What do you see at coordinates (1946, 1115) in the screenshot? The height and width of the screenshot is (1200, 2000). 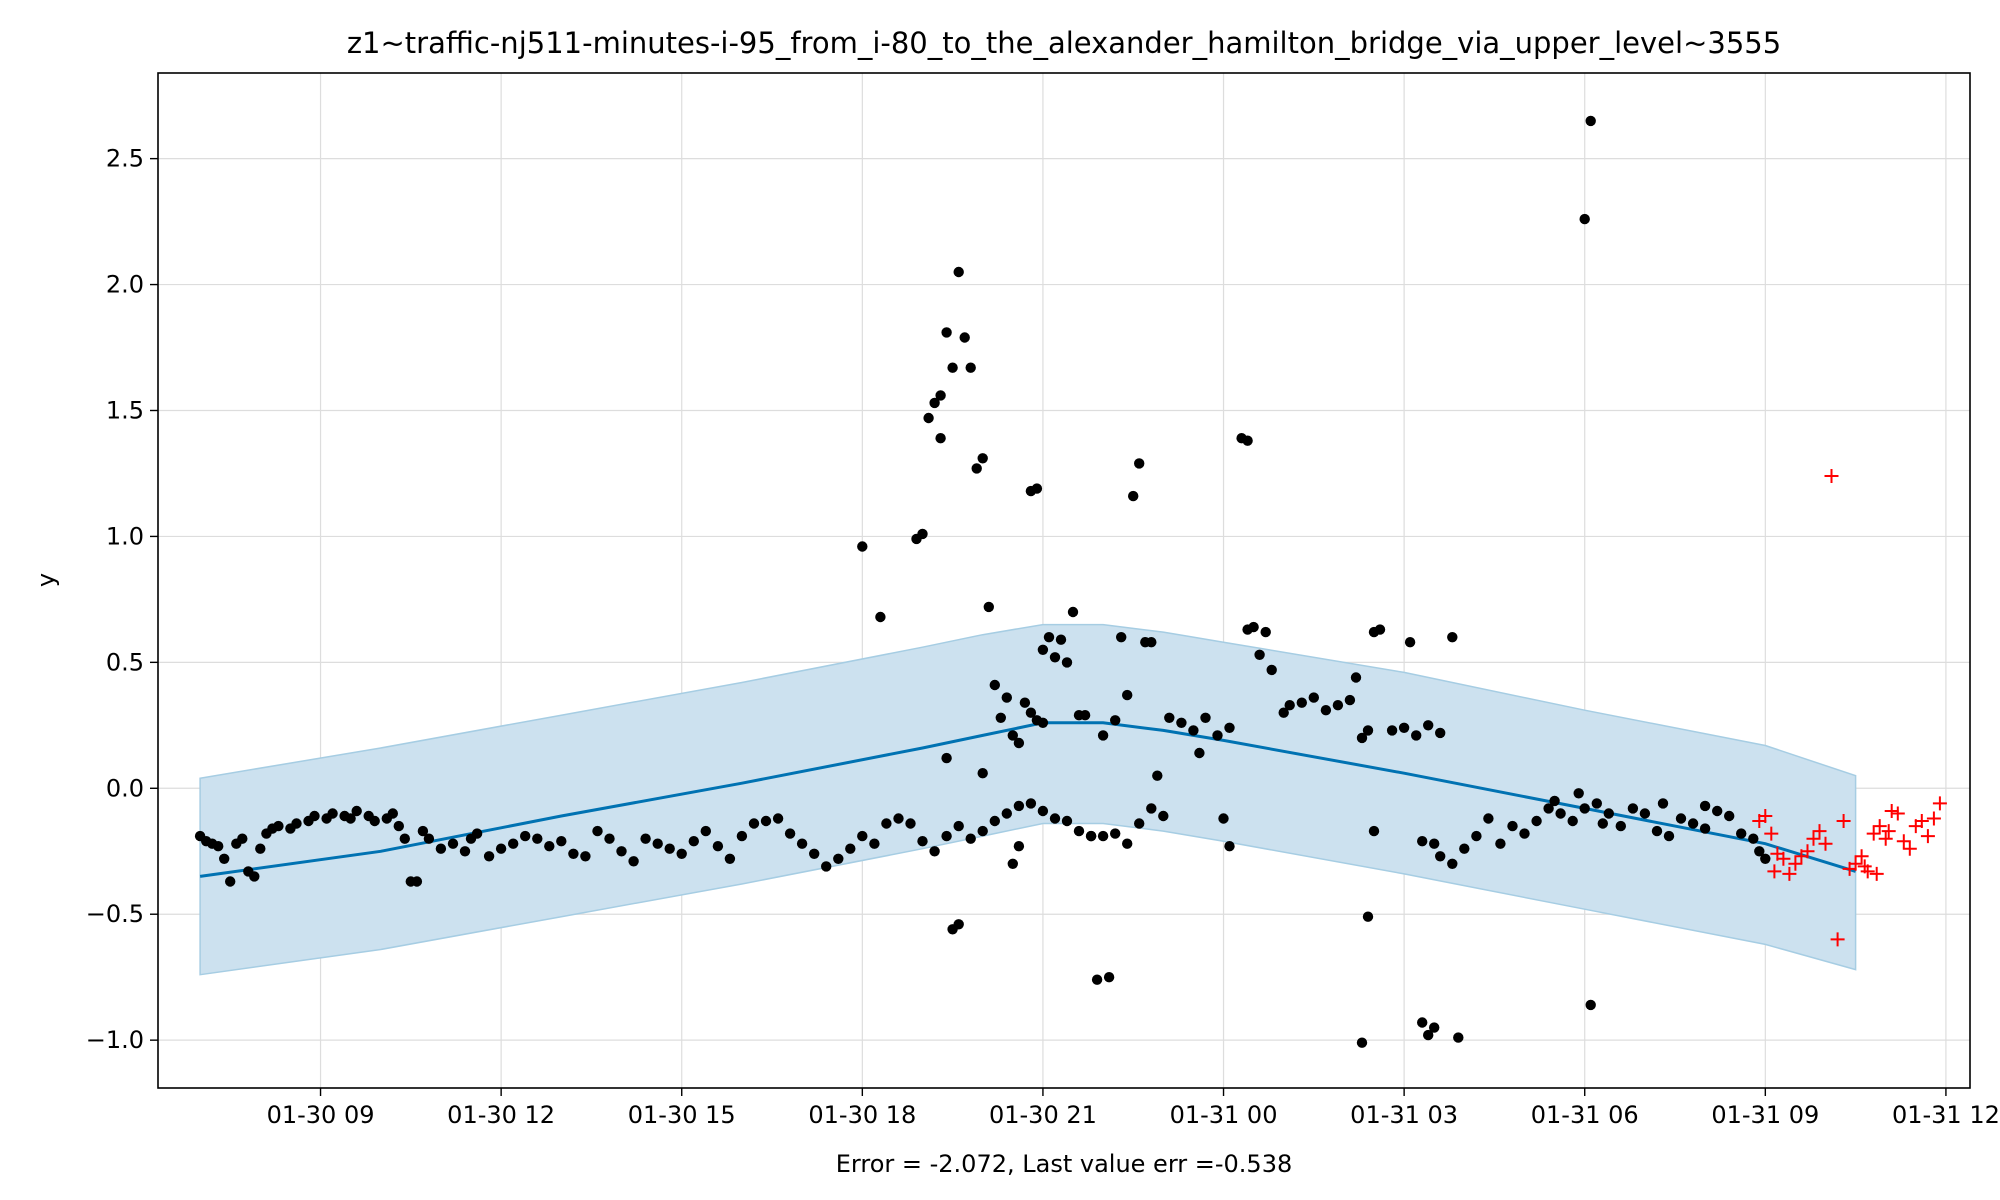 I see `x-tick-label: 01-31 12` at bounding box center [1946, 1115].